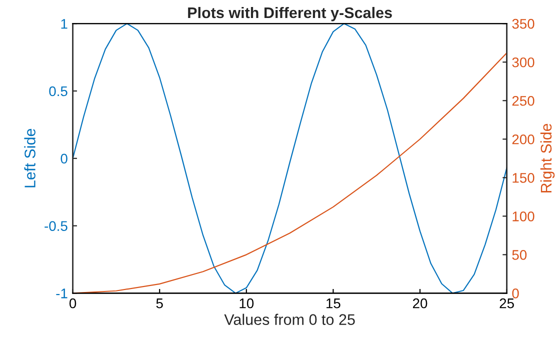 The width and height of the screenshot is (560, 337). I want to click on x-tick-label: 25, so click(507, 303).